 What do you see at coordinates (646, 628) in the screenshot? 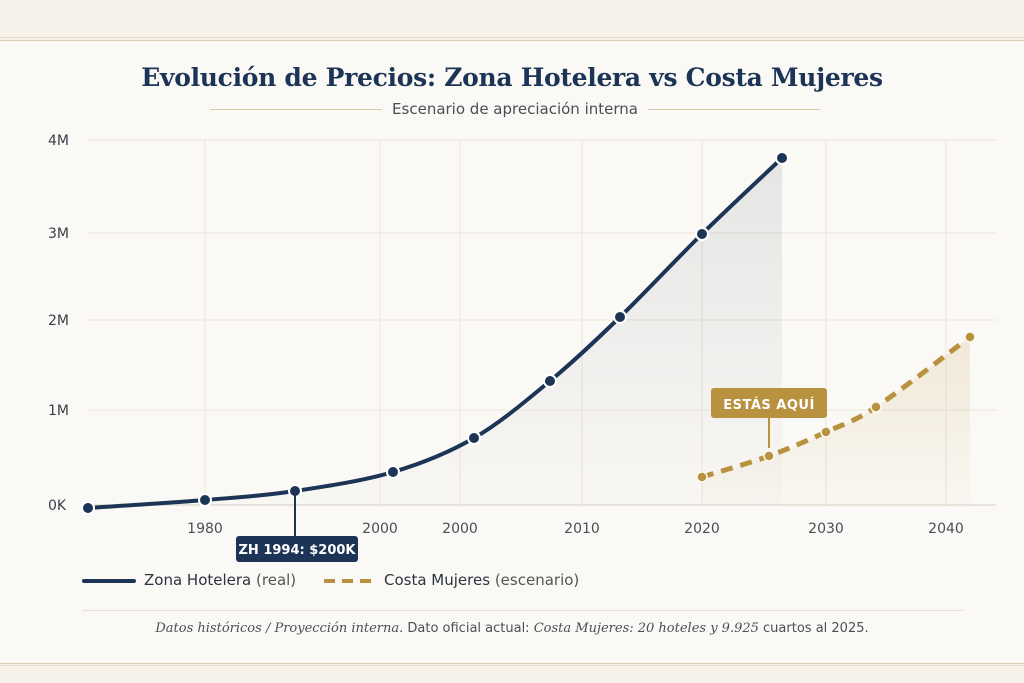
I see `footnote-detail: Costa Mujeres: 20 hoteles y 9.925` at bounding box center [646, 628].